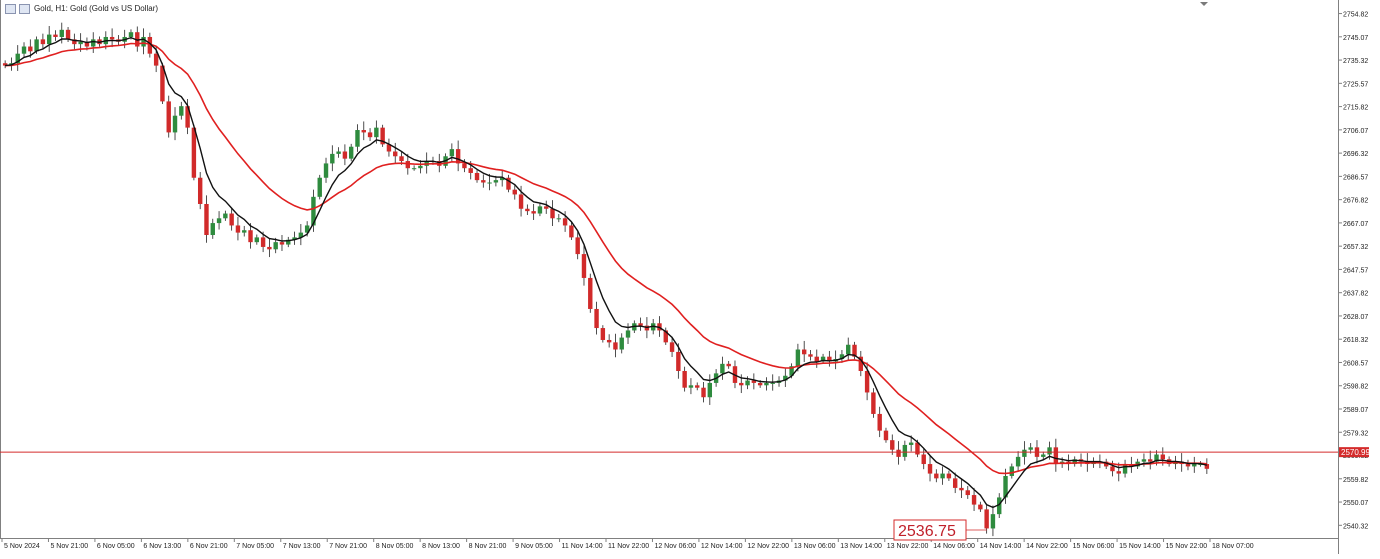  Describe the element at coordinates (1001, 546) in the screenshot. I see `x-tick-label: 14 Nov 14:00` at that location.